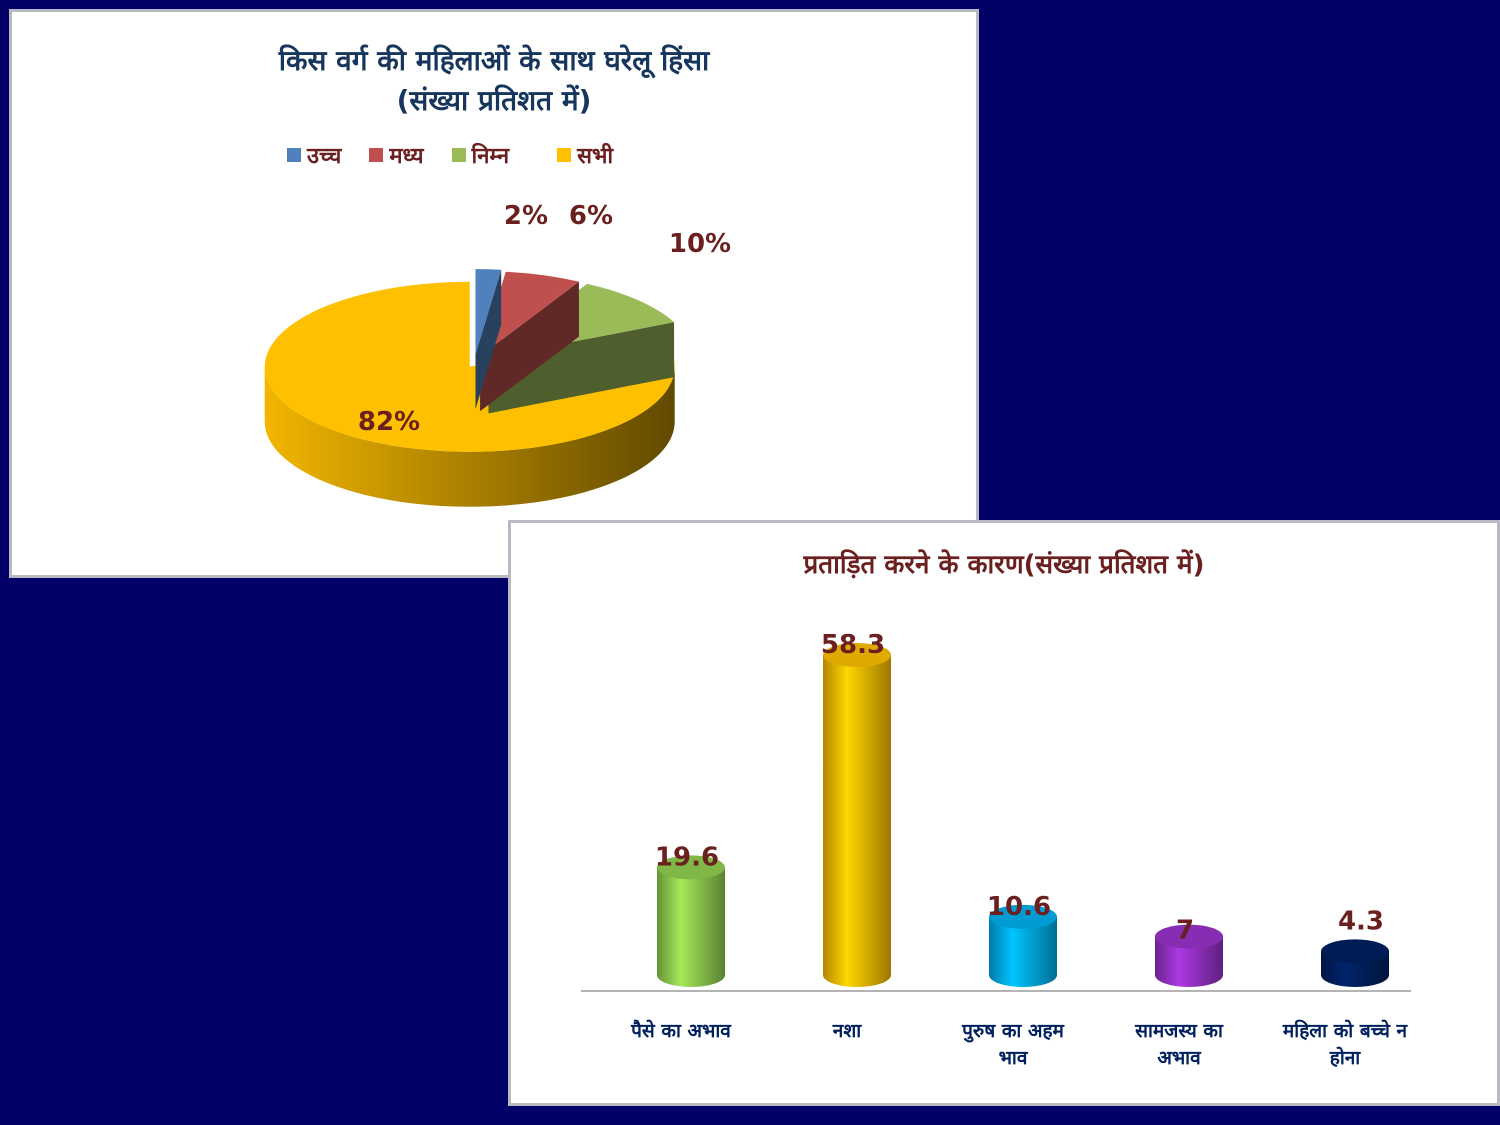  Describe the element at coordinates (1361, 921) in the screenshot. I see `bar-data-label-4: 4.3` at that location.